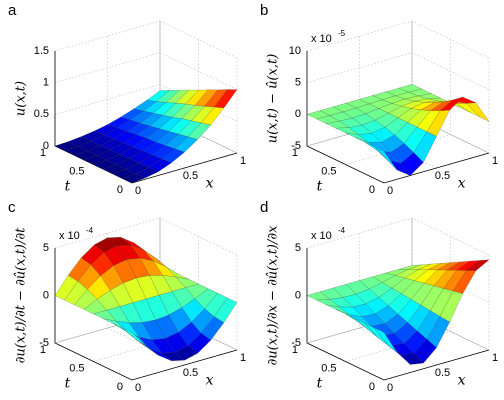  Describe the element at coordinates (264, 10) in the screenshot. I see `panel-label: b` at that location.